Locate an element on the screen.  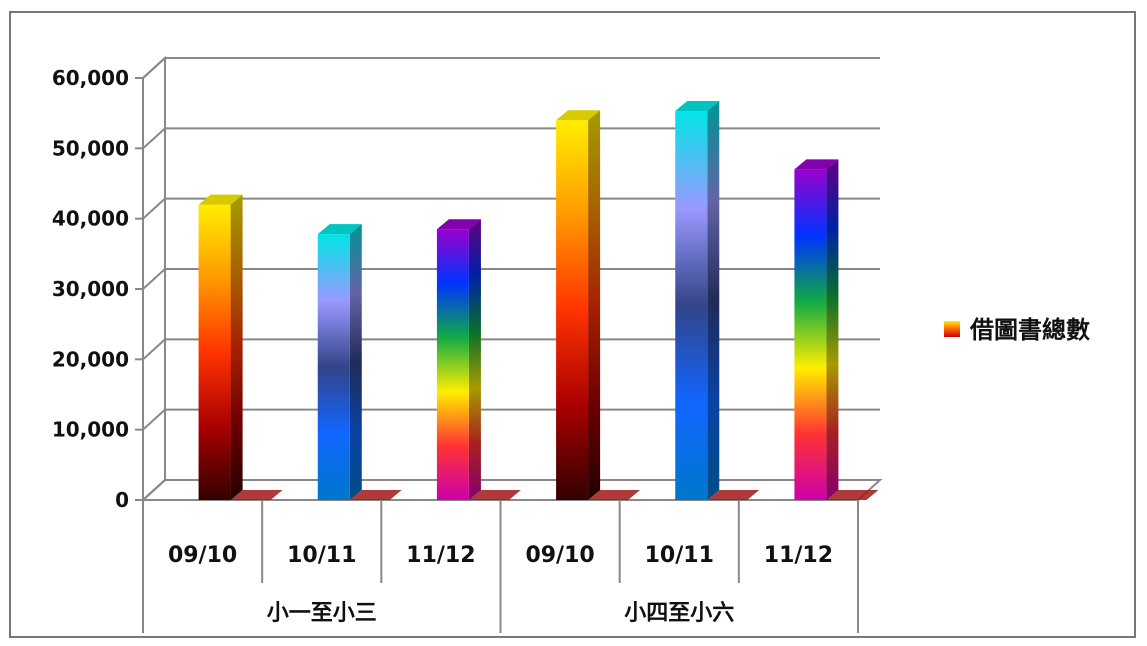
legend: 借圖書總數 is located at coordinates (1017, 330).